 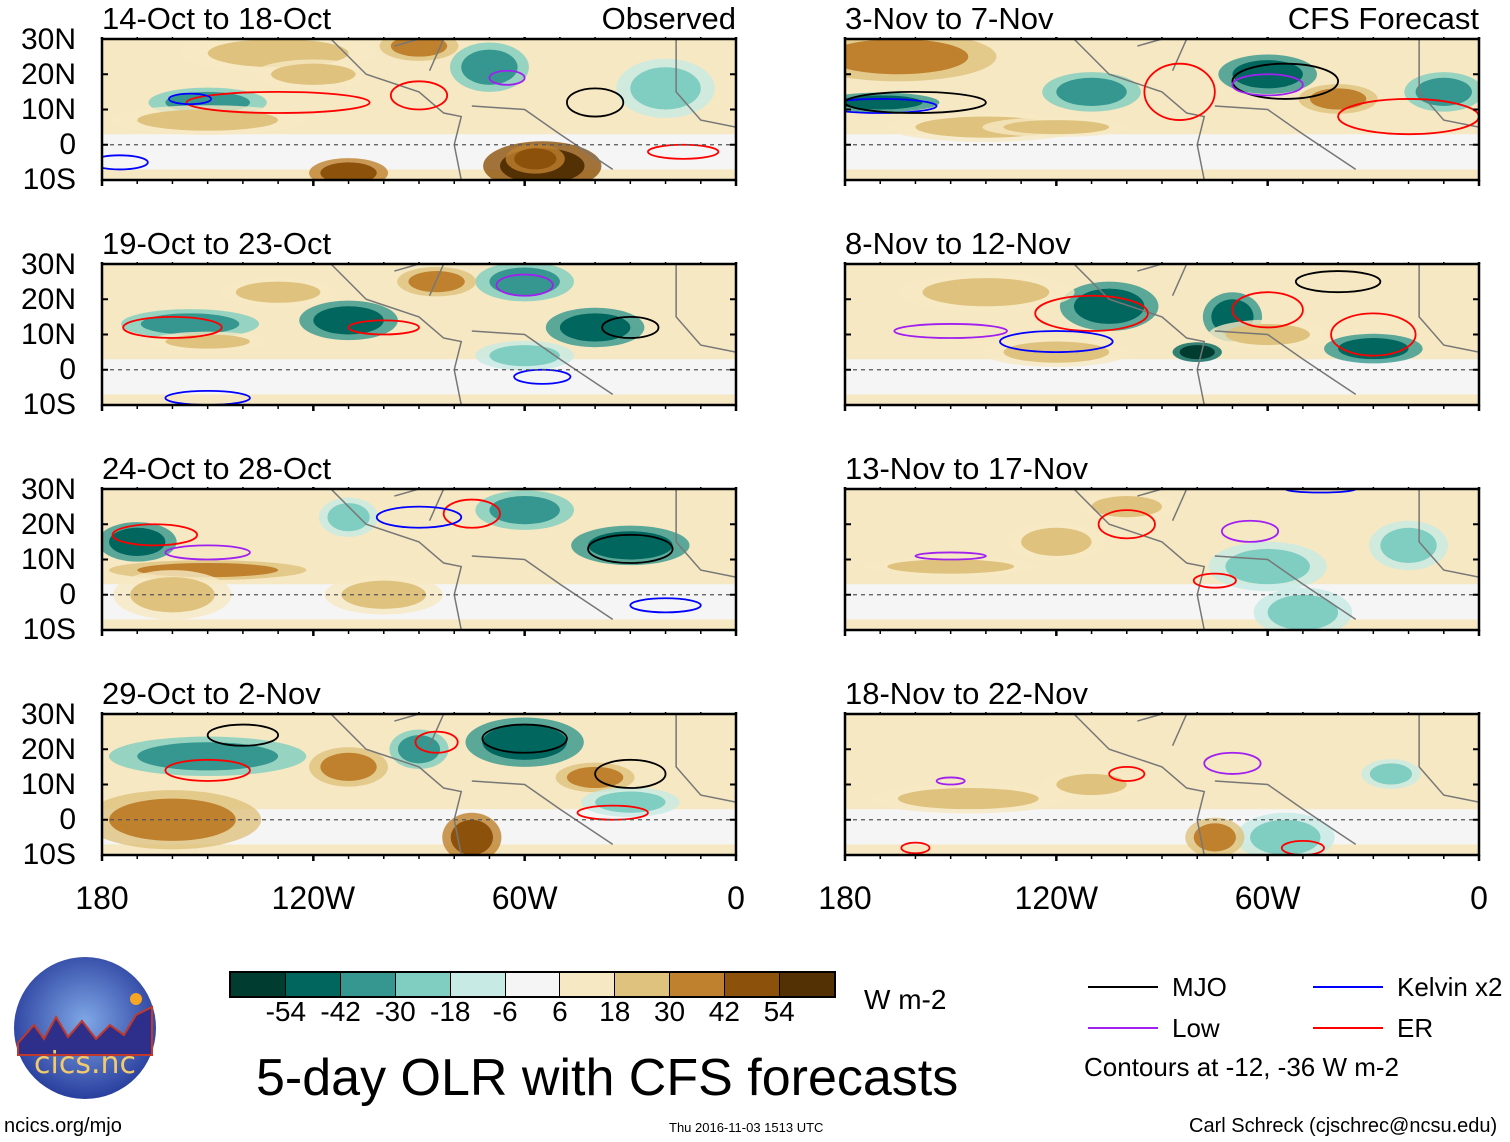 I want to click on cics-logo: cics.nc, so click(x=85, y=1028).